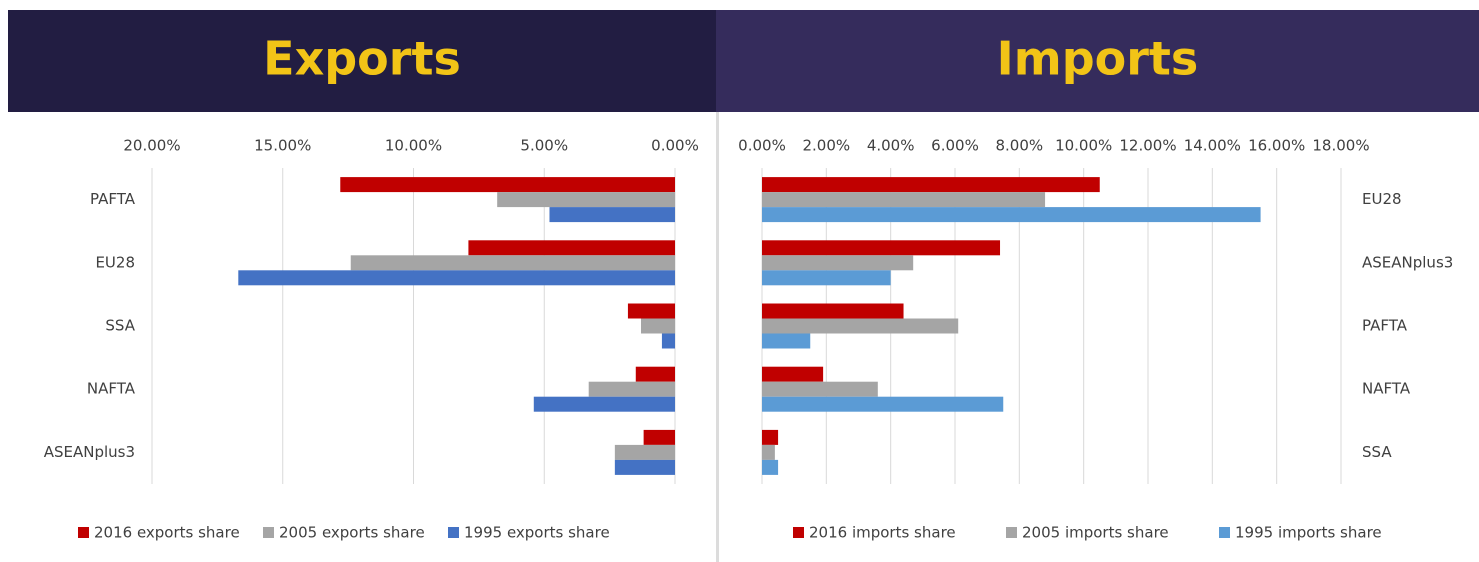 Image resolution: width=1479 pixels, height=562 pixels. What do you see at coordinates (1276, 146) in the screenshot?
I see `x-tick-label: 16.00%` at bounding box center [1276, 146].